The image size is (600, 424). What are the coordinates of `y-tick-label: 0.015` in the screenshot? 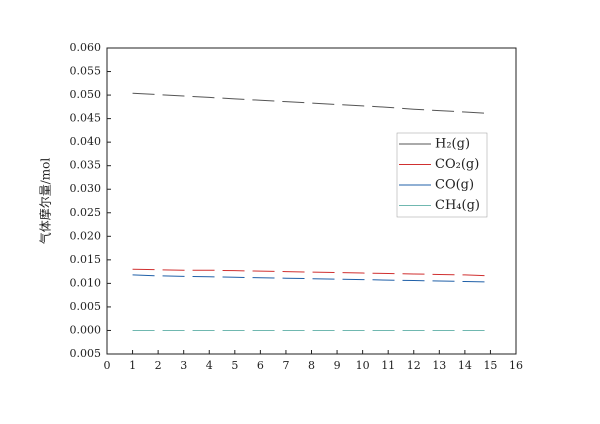 It's located at (86, 259).